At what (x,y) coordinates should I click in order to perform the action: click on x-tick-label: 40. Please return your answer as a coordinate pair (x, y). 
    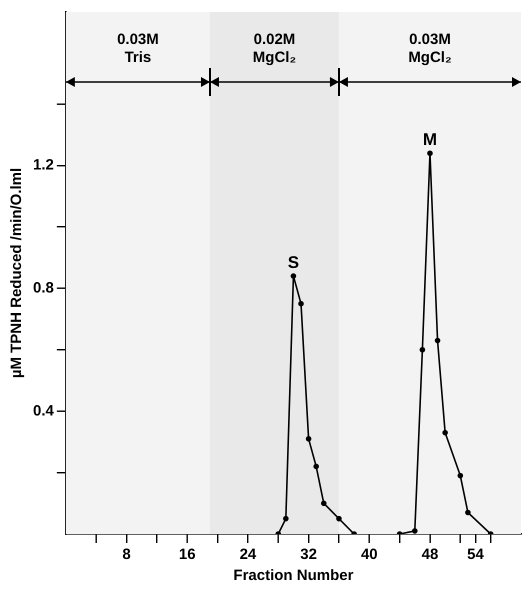
    Looking at the image, I should click on (369, 555).